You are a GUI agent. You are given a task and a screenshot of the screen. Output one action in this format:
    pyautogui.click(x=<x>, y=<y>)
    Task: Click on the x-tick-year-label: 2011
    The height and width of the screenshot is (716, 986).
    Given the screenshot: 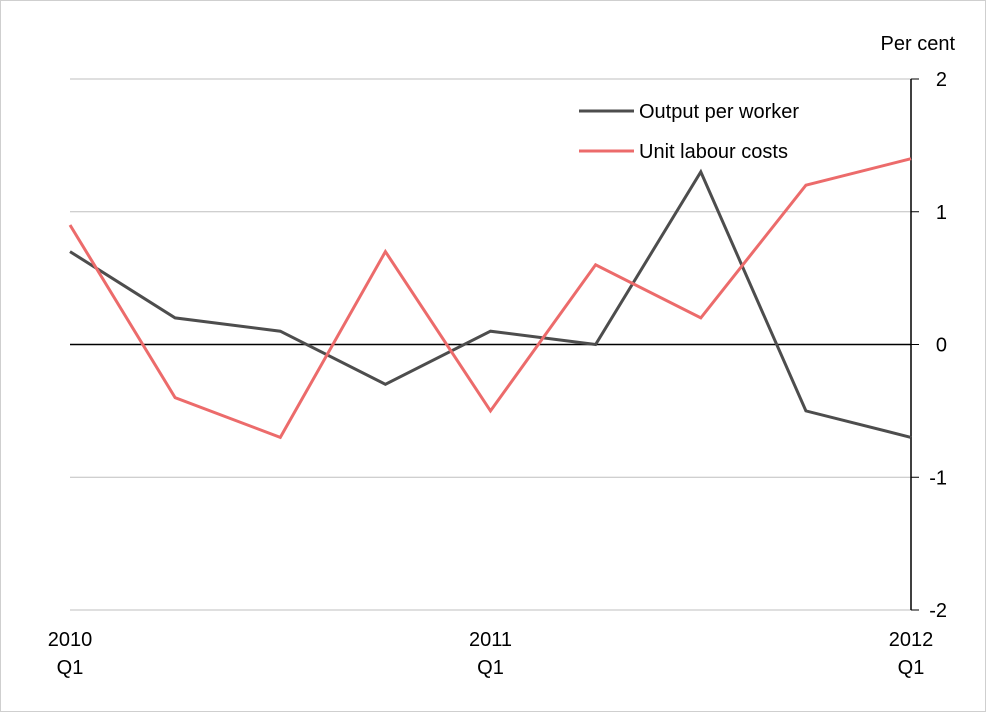 What is the action you would take?
    pyautogui.click(x=490, y=640)
    